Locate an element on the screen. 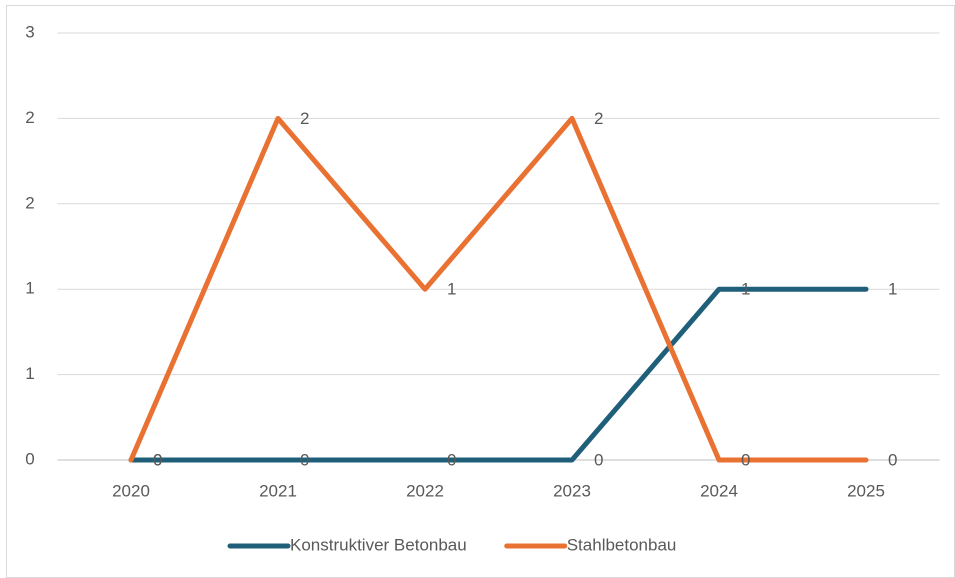 This screenshot has height=578, width=955. legend-label: Konstruktiver Betonbau is located at coordinates (378, 544).